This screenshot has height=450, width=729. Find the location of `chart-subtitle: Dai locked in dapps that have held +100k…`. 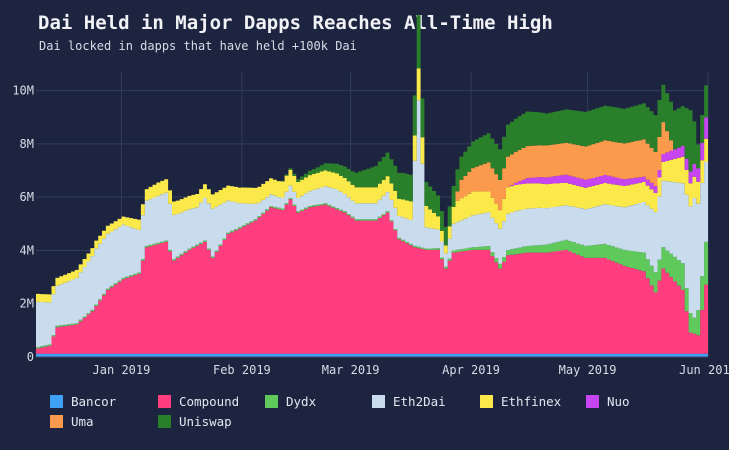

chart-subtitle: Dai locked in dapps that have held +100k… is located at coordinates (198, 46).